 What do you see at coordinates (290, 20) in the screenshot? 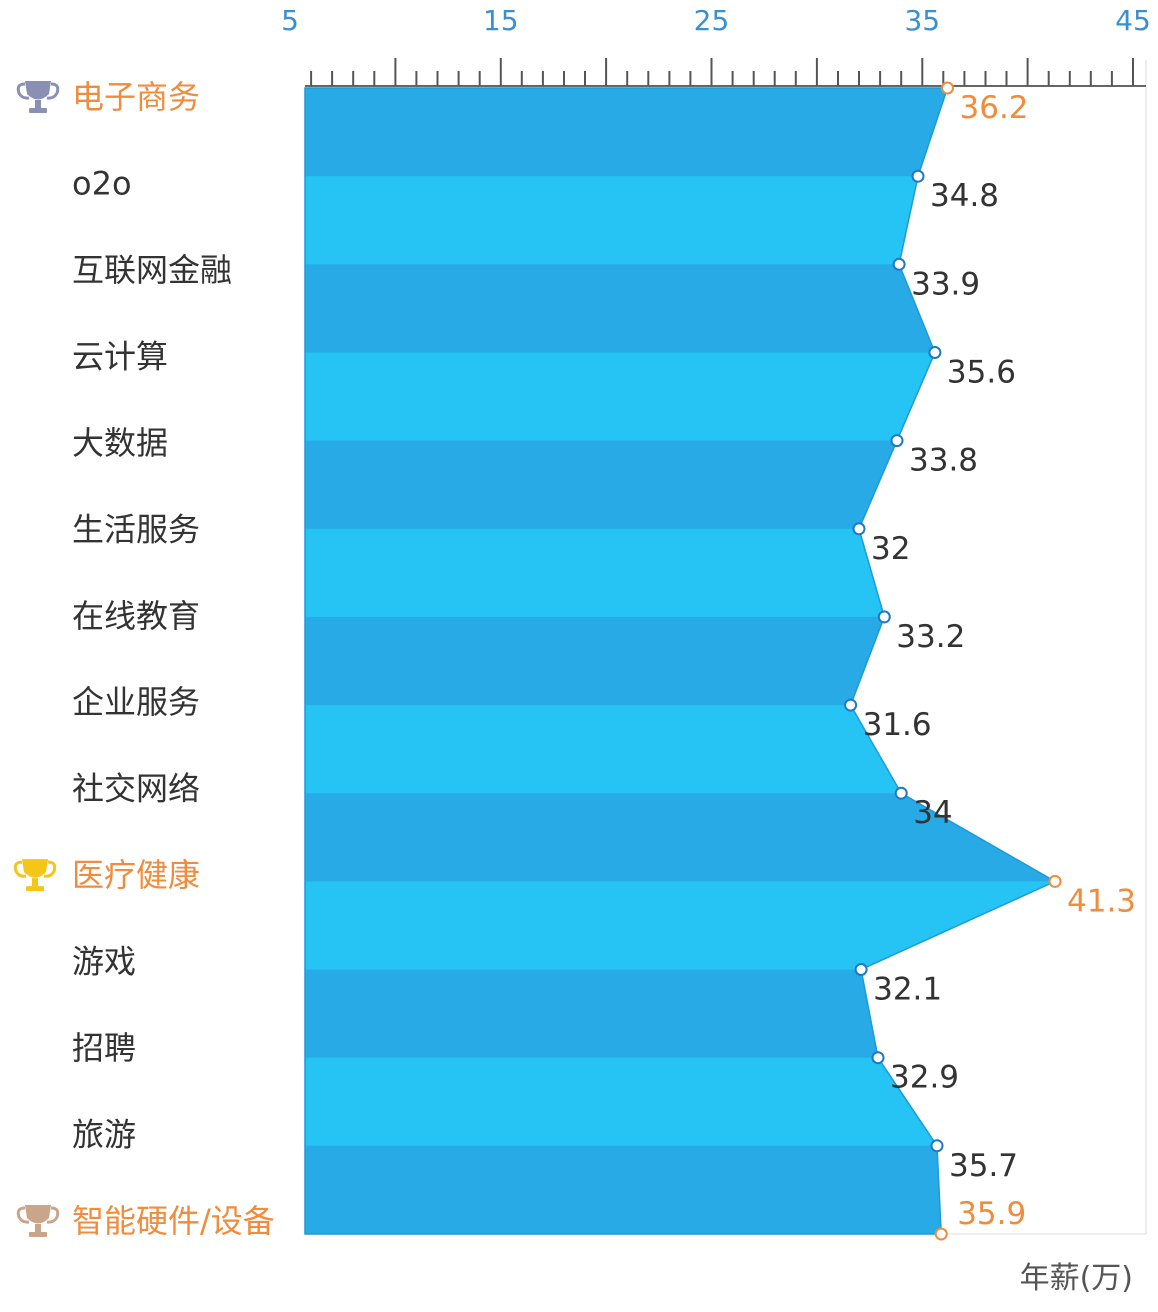
I see `x-tick-label: 5` at bounding box center [290, 20].